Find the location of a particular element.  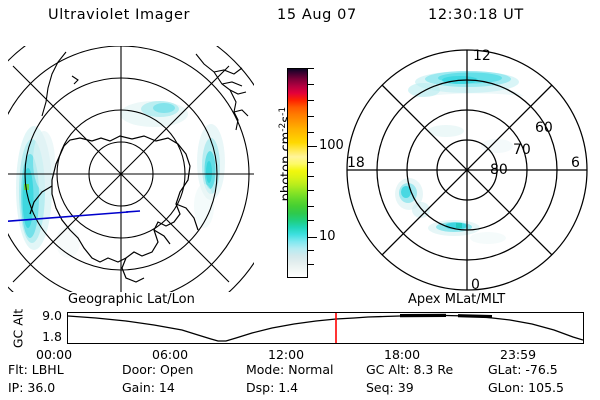

status-gc-alt: GC Alt: 8.3 Re is located at coordinates (410, 369).